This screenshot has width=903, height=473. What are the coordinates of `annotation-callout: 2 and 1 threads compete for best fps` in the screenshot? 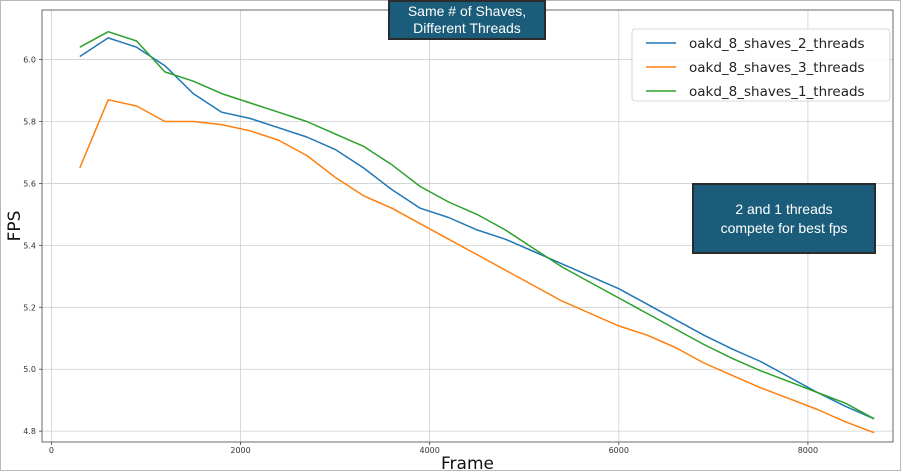 It's located at (784, 218).